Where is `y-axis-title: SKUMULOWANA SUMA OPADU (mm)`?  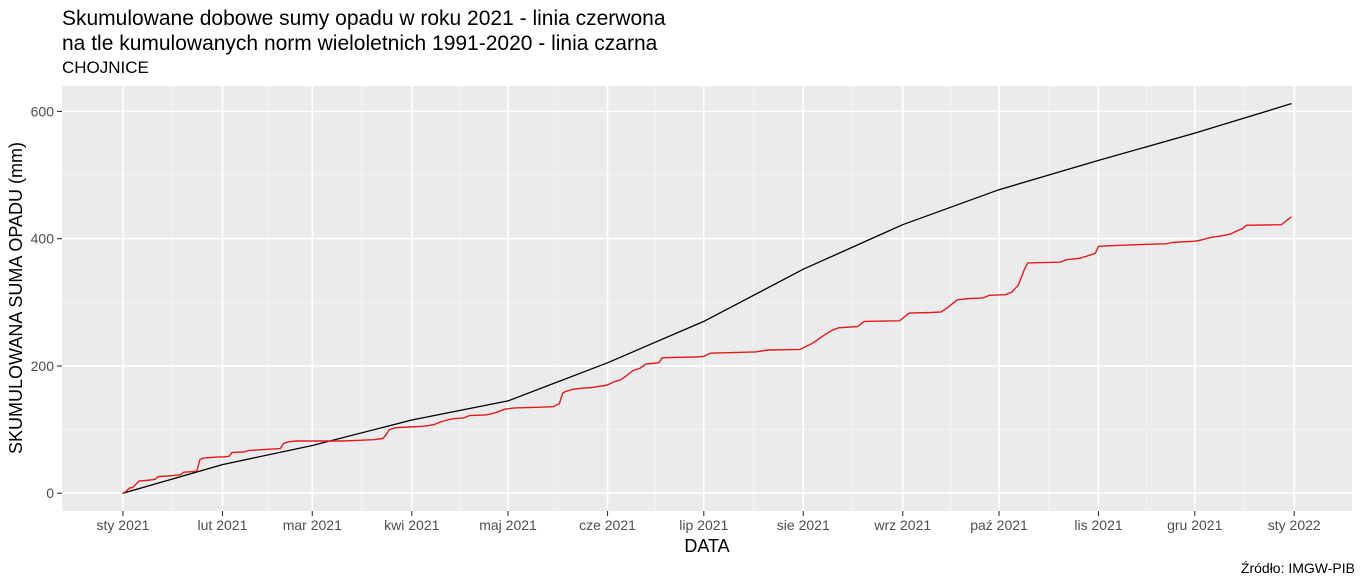
y-axis-title: SKUMULOWANA SUMA OPADU (mm) is located at coordinates (16, 298).